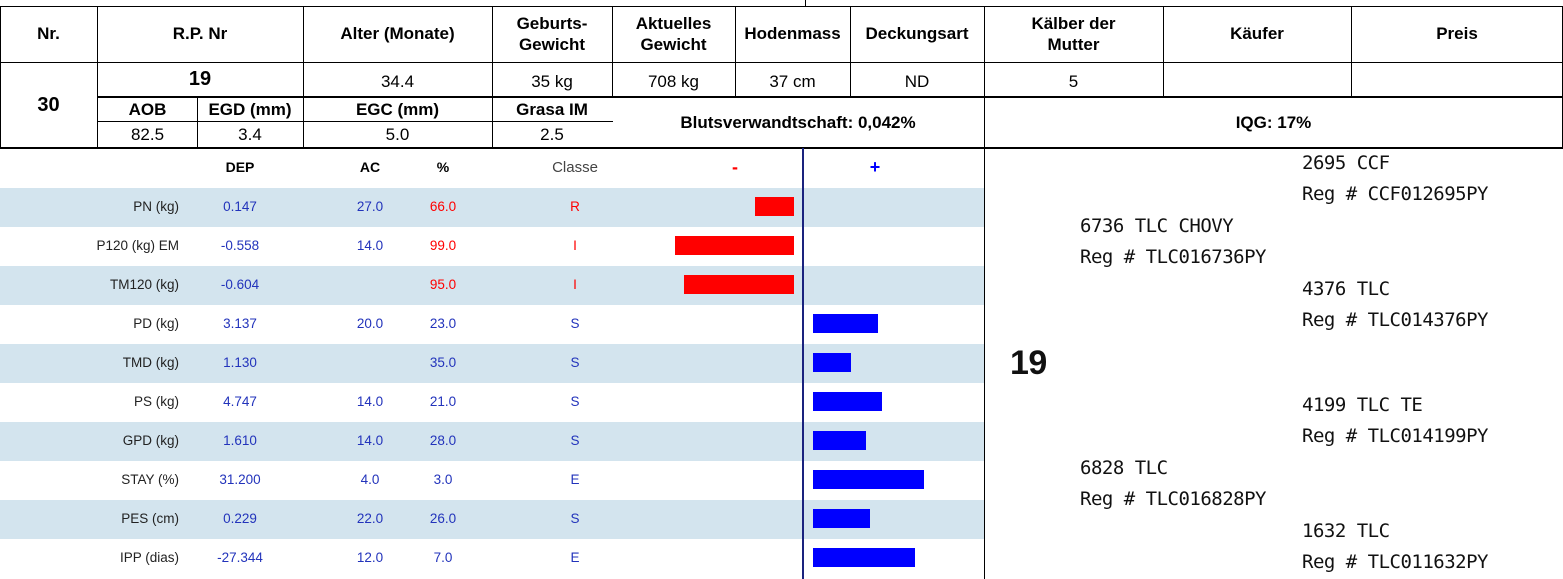 Image resolution: width=1563 pixels, height=579 pixels. I want to click on epd-row: PS (kg) 4.747 14.0 21.0 S, so click(492, 402).